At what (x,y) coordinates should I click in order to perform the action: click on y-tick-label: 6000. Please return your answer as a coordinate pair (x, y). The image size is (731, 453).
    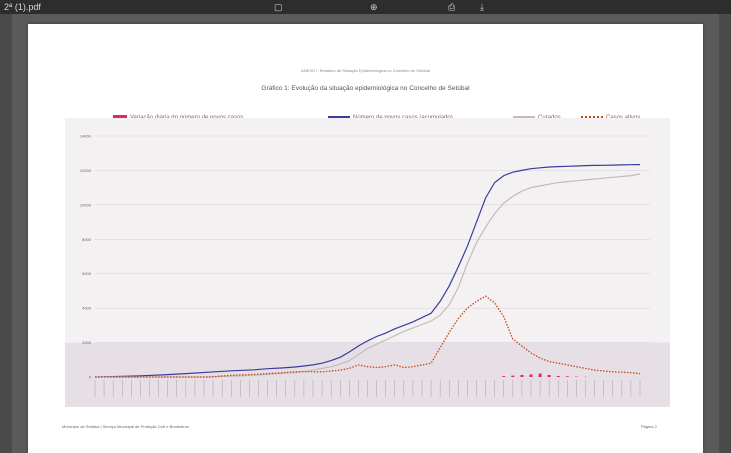
    Looking at the image, I should click on (87, 273).